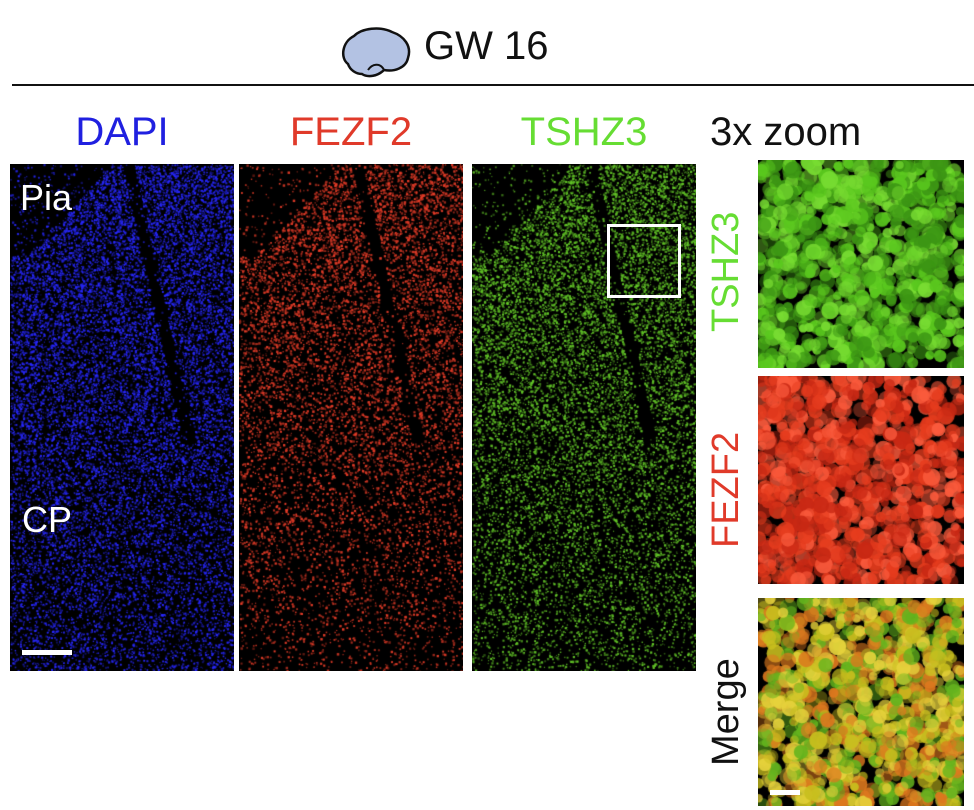 This screenshot has height=810, width=974. Describe the element at coordinates (486, 46) in the screenshot. I see `figure-title: GW 16` at that location.